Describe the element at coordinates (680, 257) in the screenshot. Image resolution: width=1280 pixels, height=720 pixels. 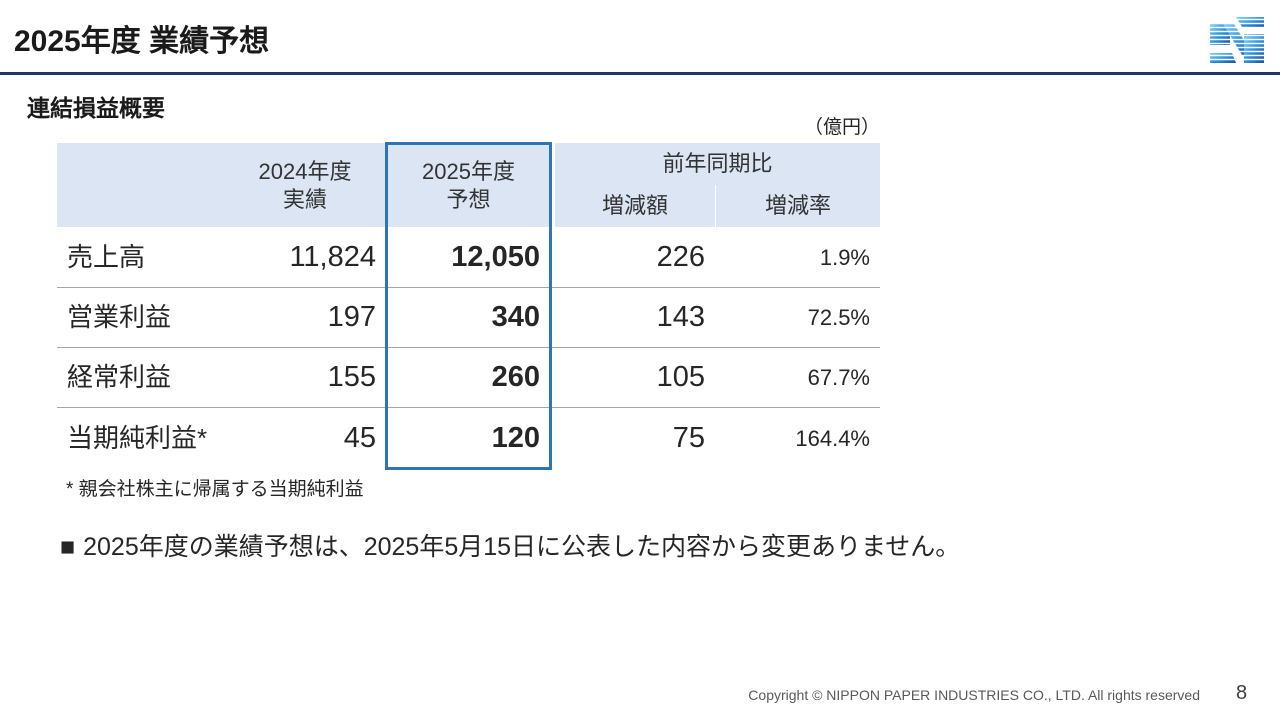
I see `value-diff: 226` at that location.